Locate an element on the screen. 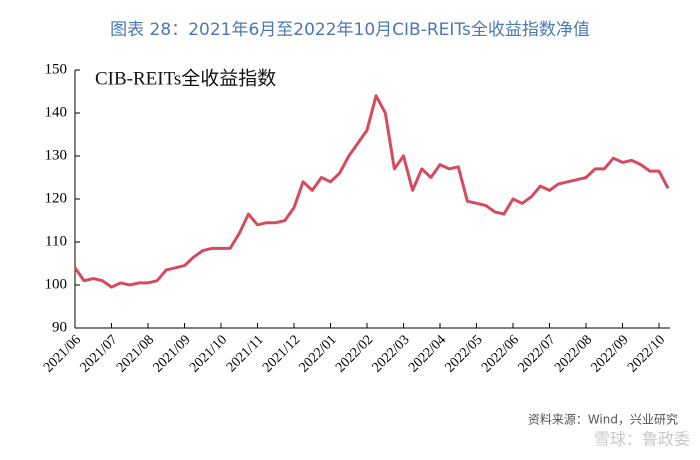 The height and width of the screenshot is (460, 700). y-tick-label: 140 is located at coordinates (56, 112).